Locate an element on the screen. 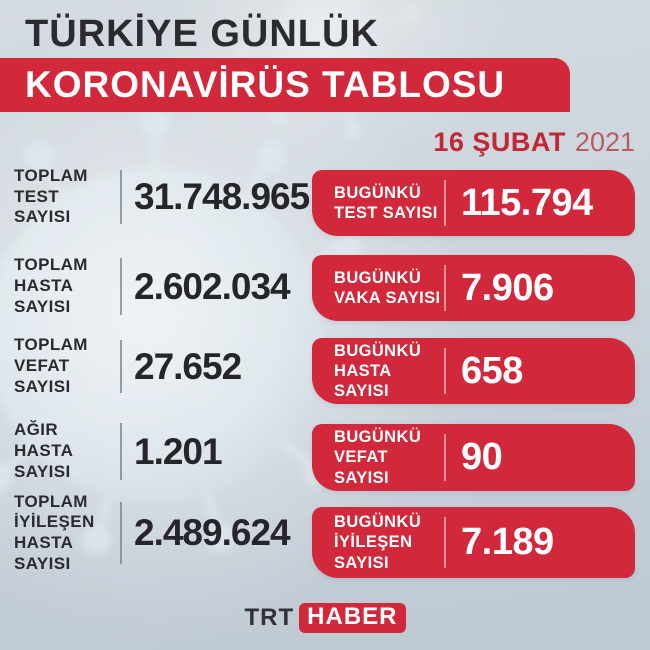  total-row-iyilesen: TOPLAM İYİLEŞEN HASTA SAYISI 2.489.624 is located at coordinates (164, 532).